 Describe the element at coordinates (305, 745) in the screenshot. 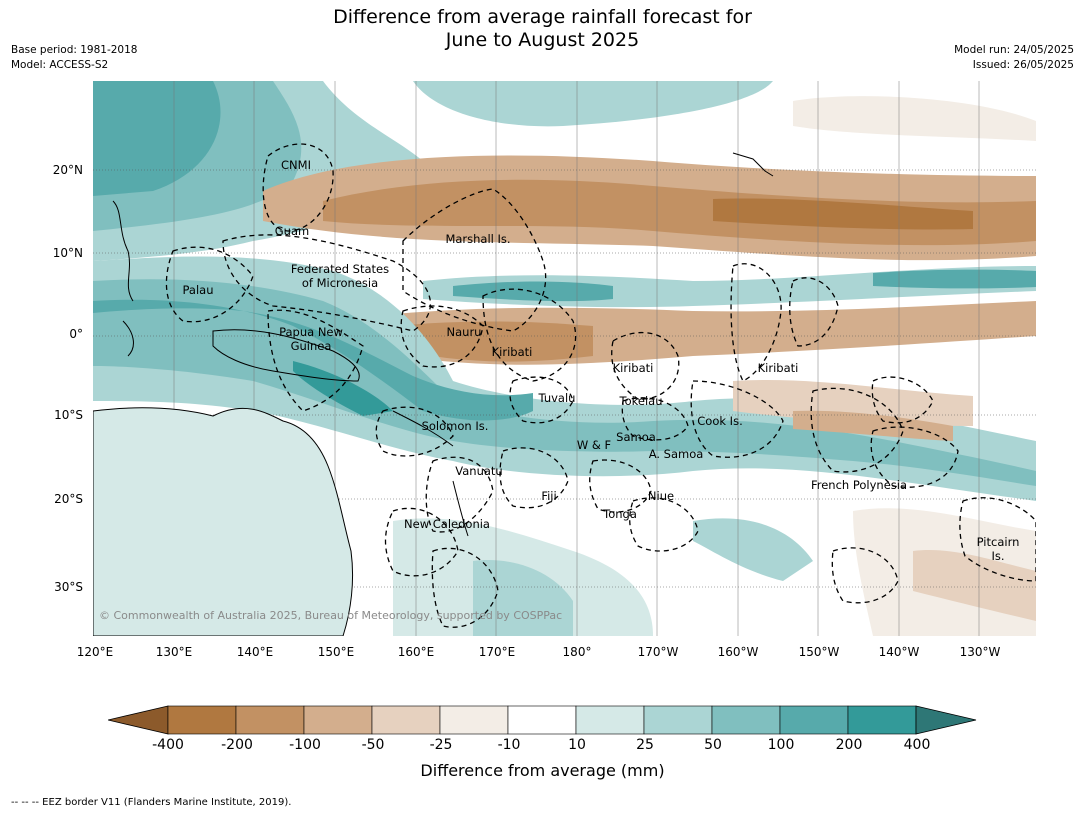

I see `colorbar-tick-neg100: -100` at that location.